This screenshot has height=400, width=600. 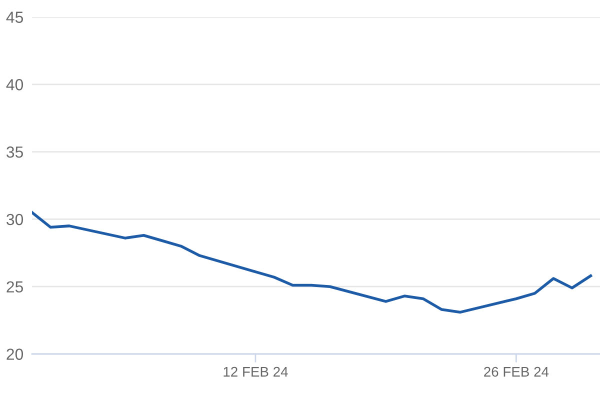 I want to click on y-tick-label: 40, so click(x=15, y=84).